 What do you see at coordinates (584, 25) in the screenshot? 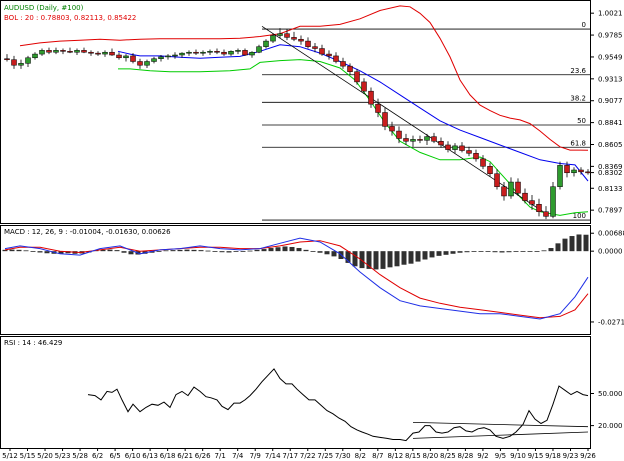
I see `fib-level-label: 0` at bounding box center [584, 25].